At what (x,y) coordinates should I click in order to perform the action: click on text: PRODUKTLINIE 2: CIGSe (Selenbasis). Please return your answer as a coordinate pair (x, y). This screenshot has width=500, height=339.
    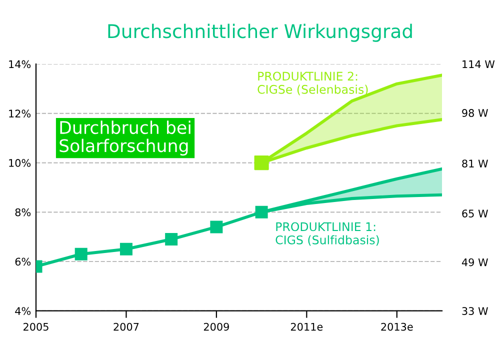
    Looking at the image, I should click on (313, 84).